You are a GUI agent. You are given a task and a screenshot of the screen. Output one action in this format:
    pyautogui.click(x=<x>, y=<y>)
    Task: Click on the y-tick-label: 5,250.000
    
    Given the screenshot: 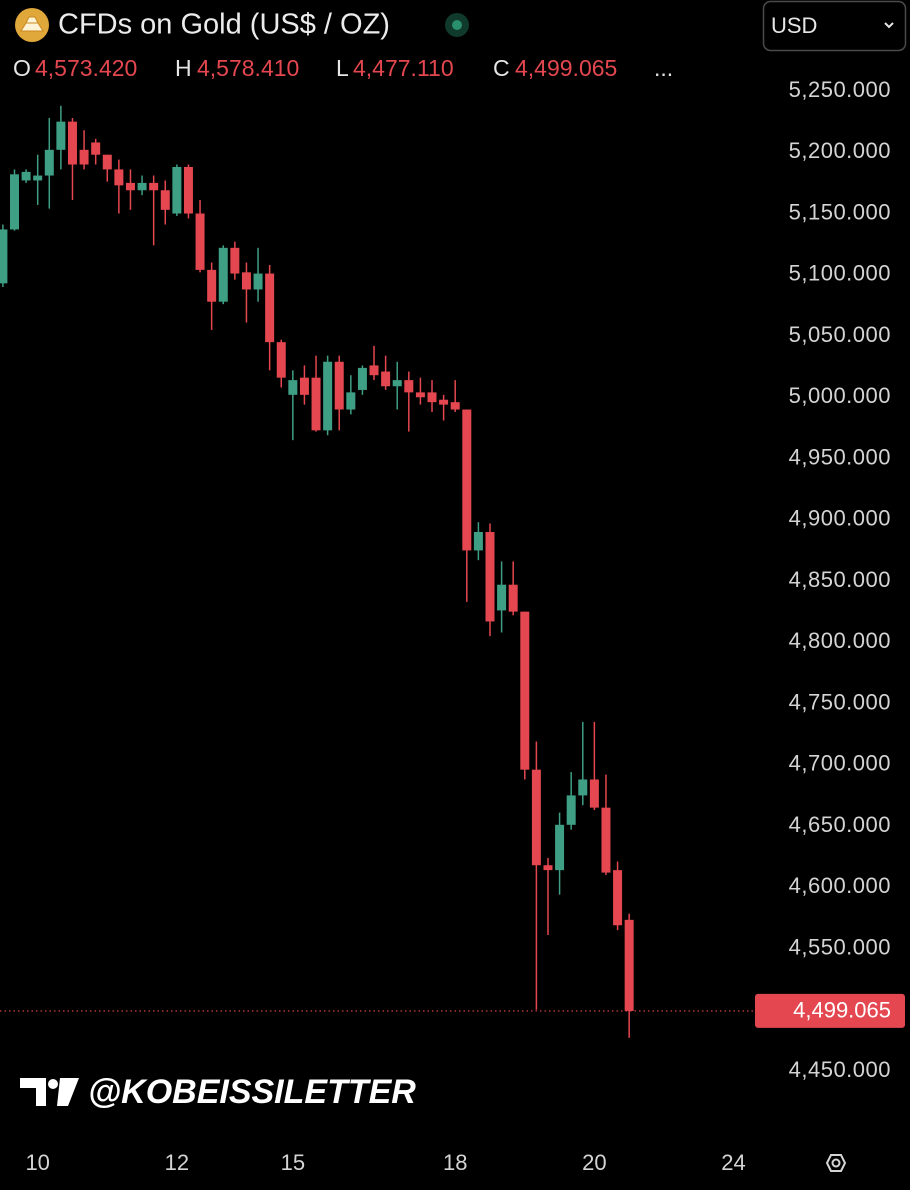 What is the action you would take?
    pyautogui.click(x=840, y=89)
    